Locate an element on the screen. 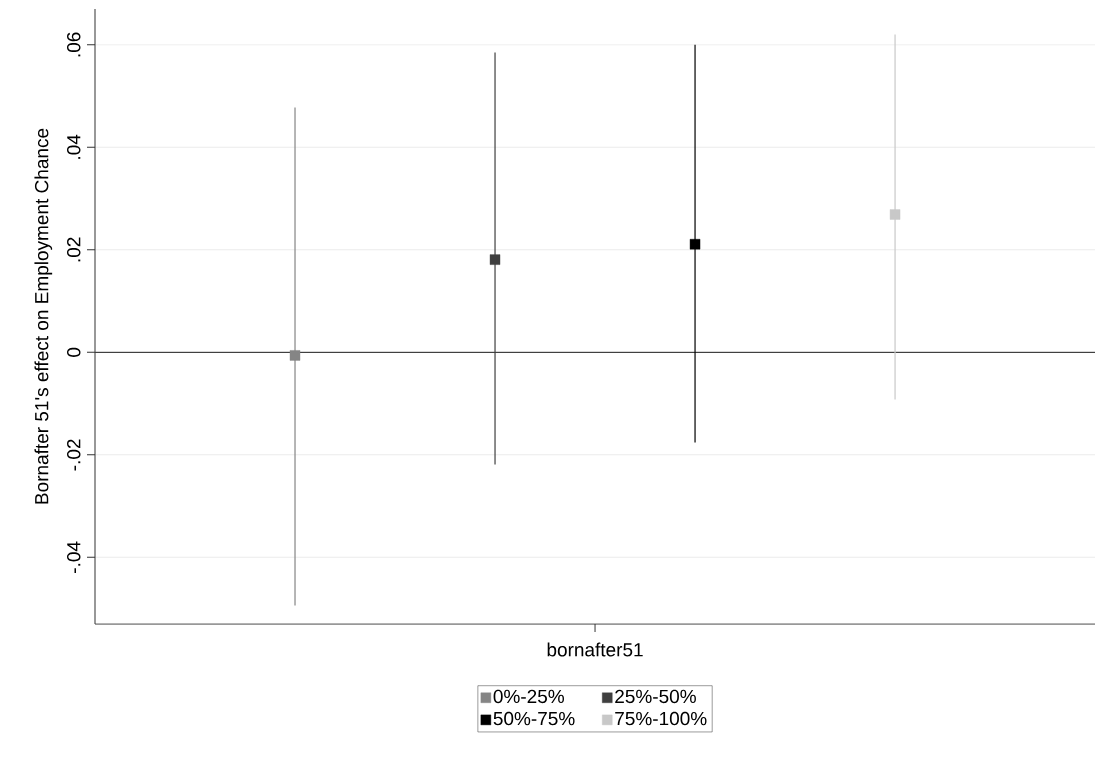  x-tick-label: bornafter51 is located at coordinates (595, 649).